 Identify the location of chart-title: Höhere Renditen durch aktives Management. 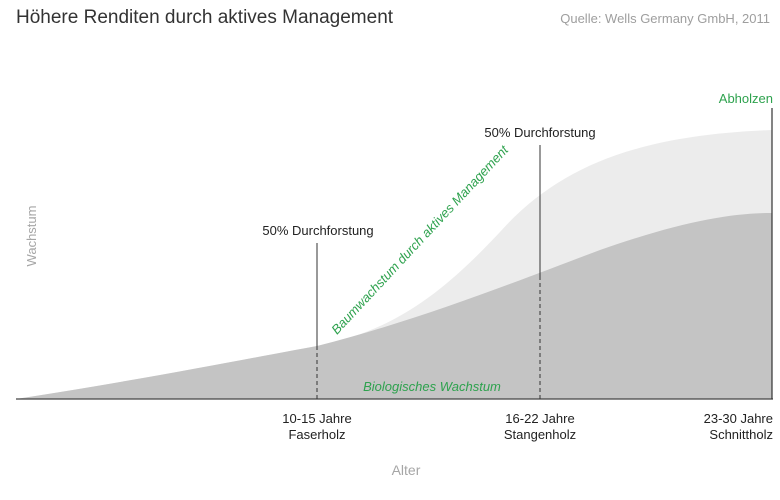
(205, 17).